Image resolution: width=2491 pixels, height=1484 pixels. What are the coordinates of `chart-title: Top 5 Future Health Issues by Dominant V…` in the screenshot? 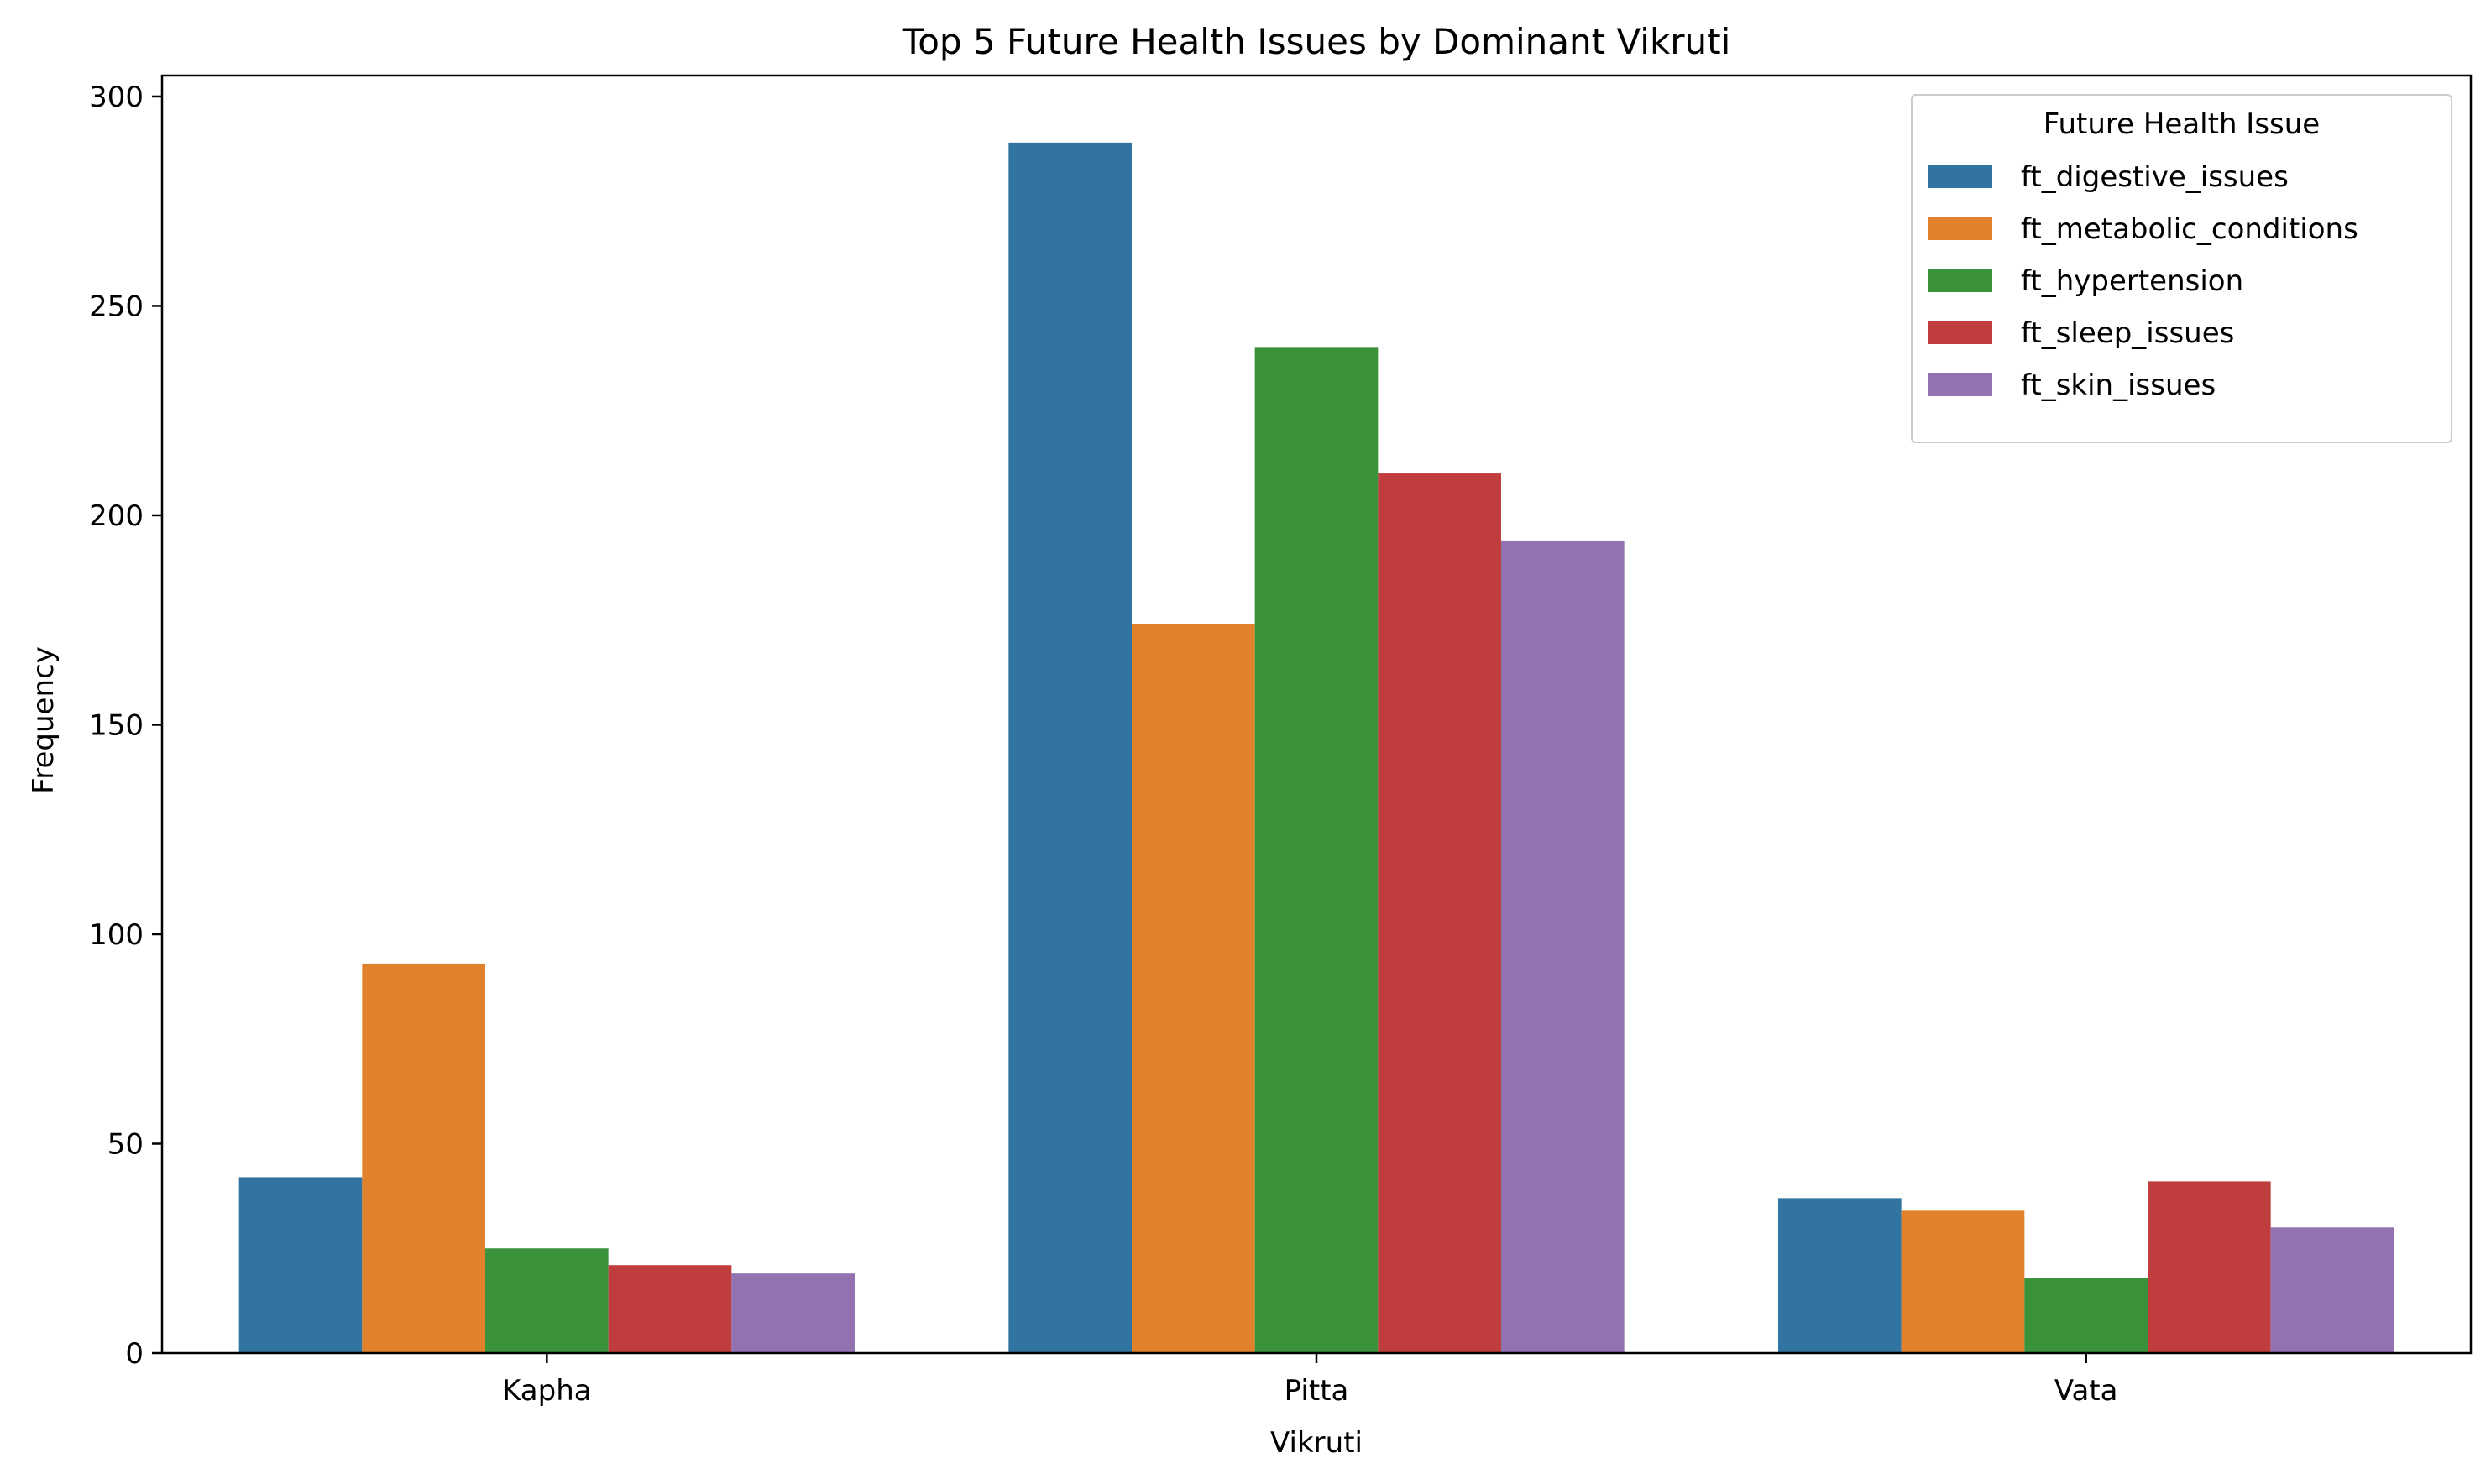 It's located at (1317, 41).